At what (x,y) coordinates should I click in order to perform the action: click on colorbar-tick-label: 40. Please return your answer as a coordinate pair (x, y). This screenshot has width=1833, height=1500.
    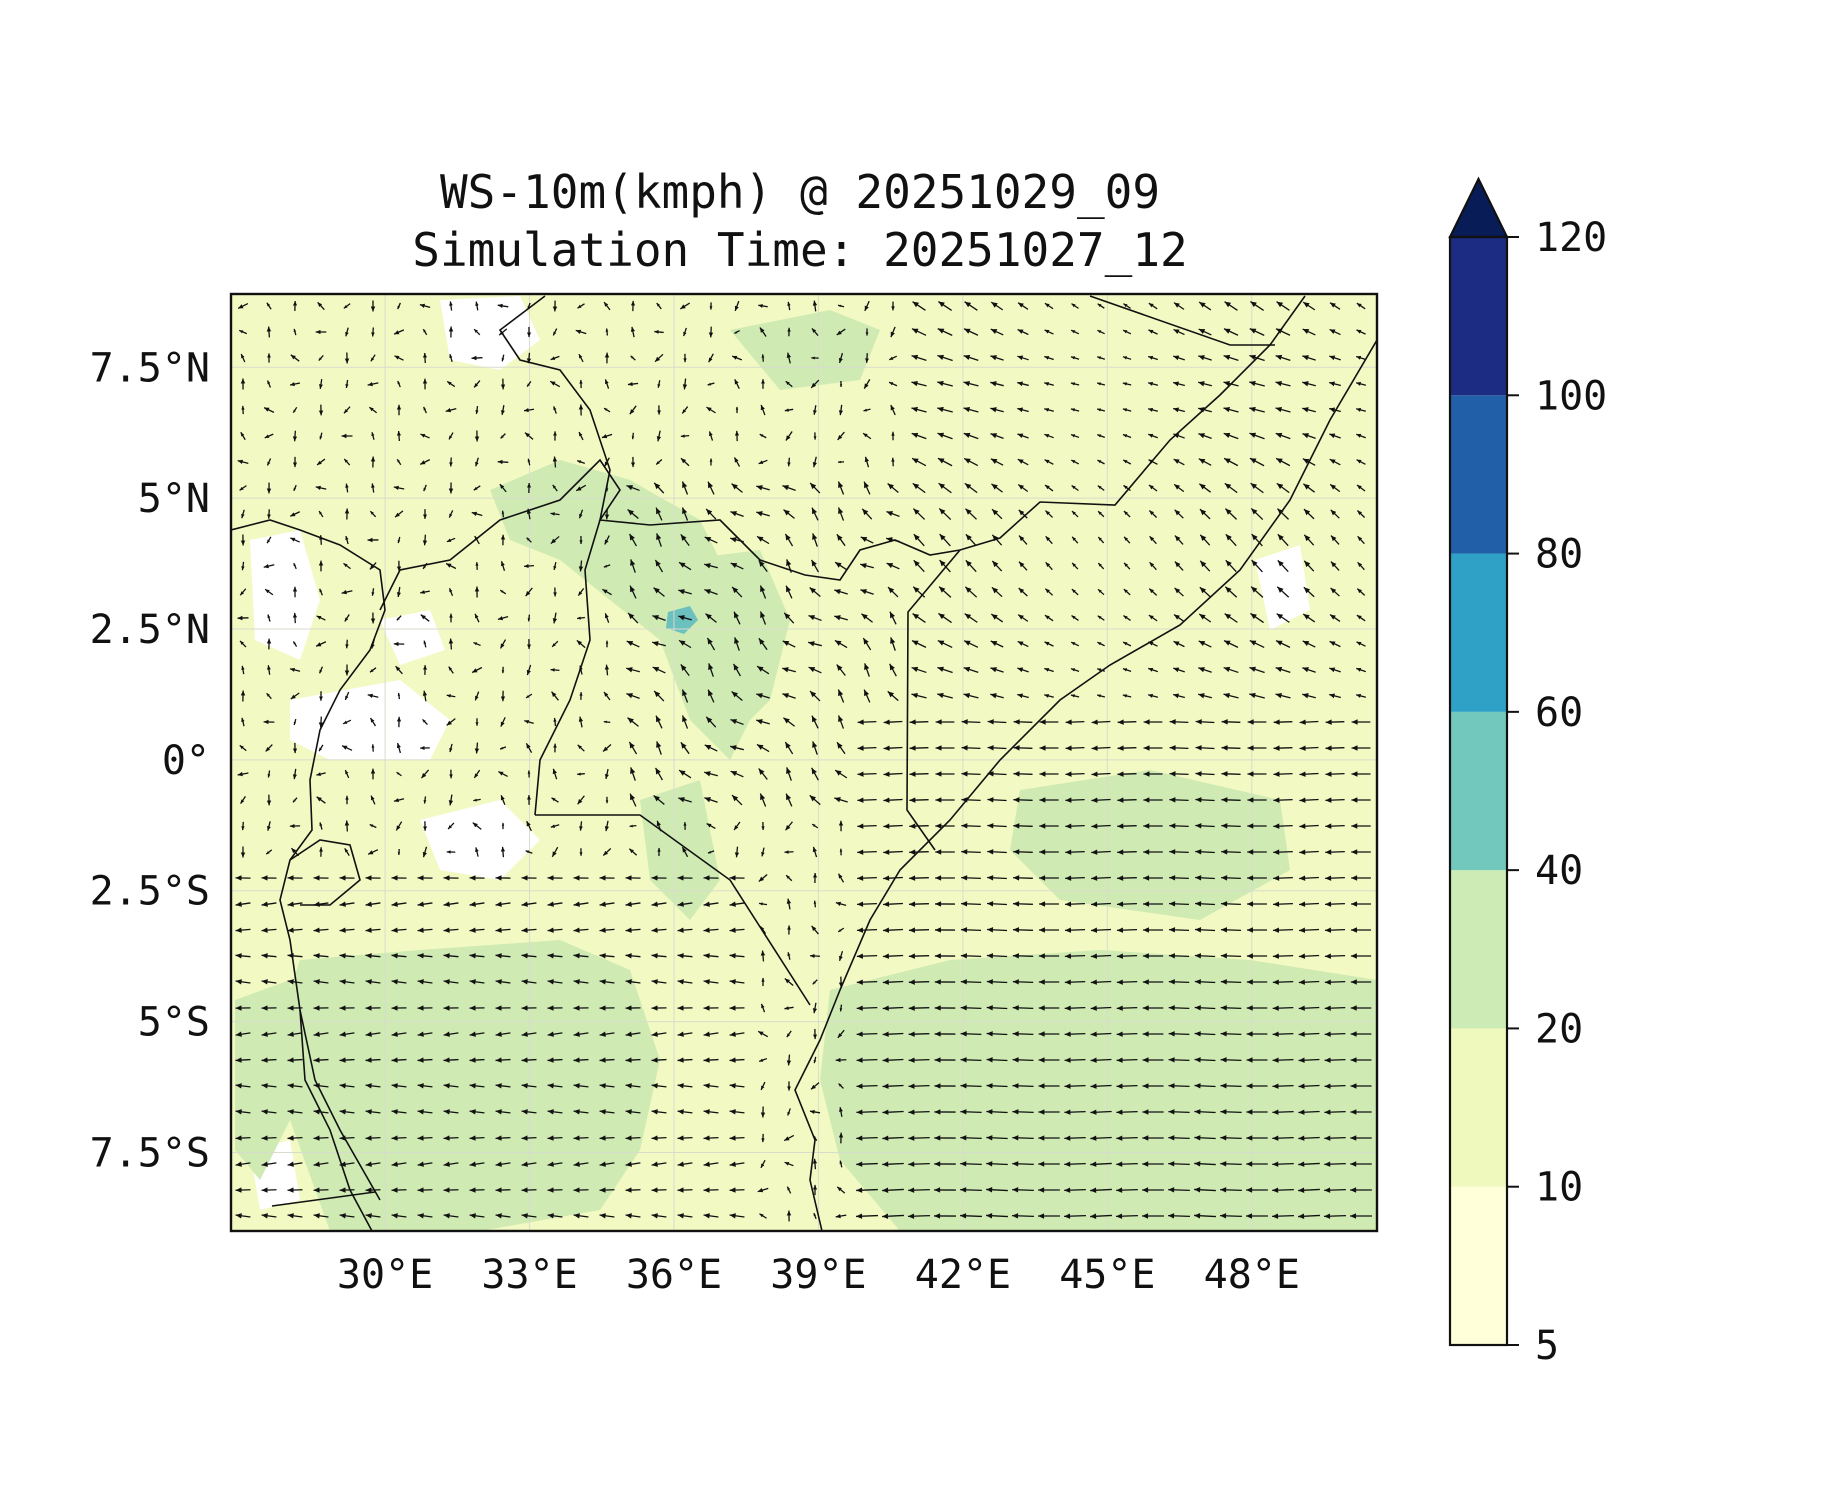
    Looking at the image, I should click on (1559, 871).